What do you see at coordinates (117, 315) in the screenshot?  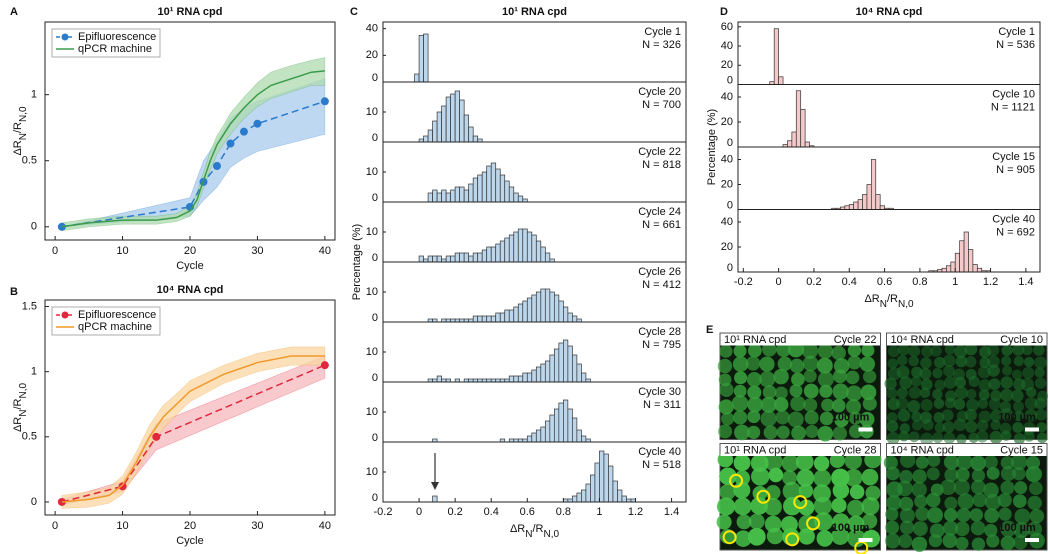 I see `legend-label: Epifluorescence` at bounding box center [117, 315].